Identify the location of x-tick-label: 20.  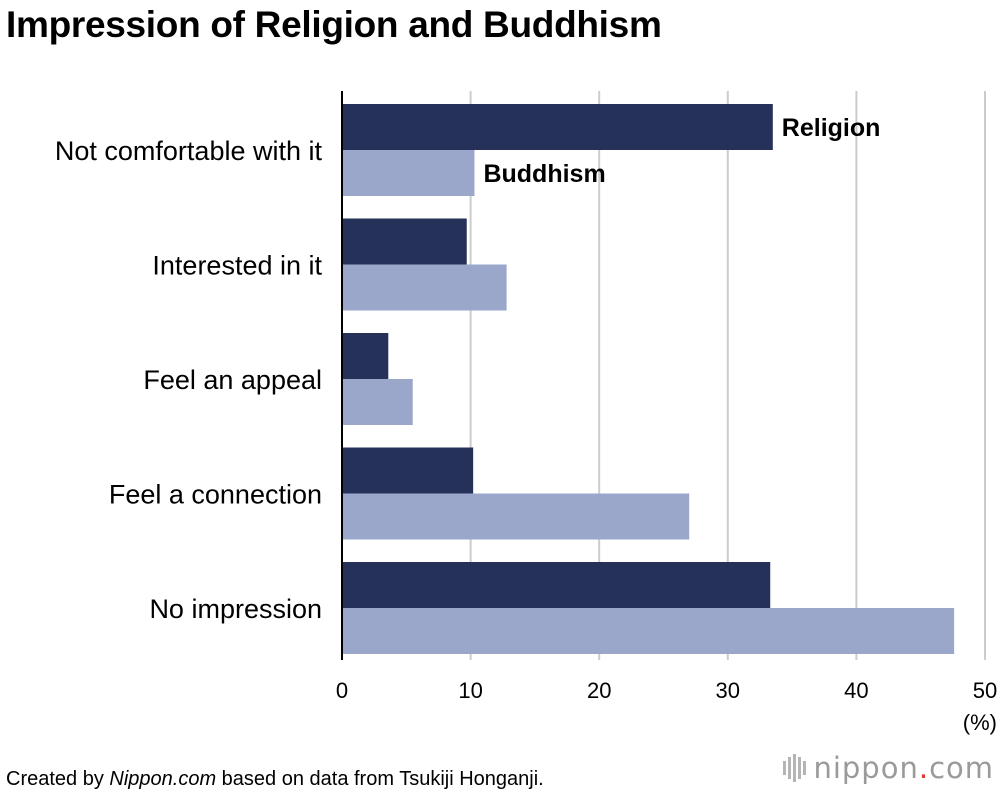
(599, 690).